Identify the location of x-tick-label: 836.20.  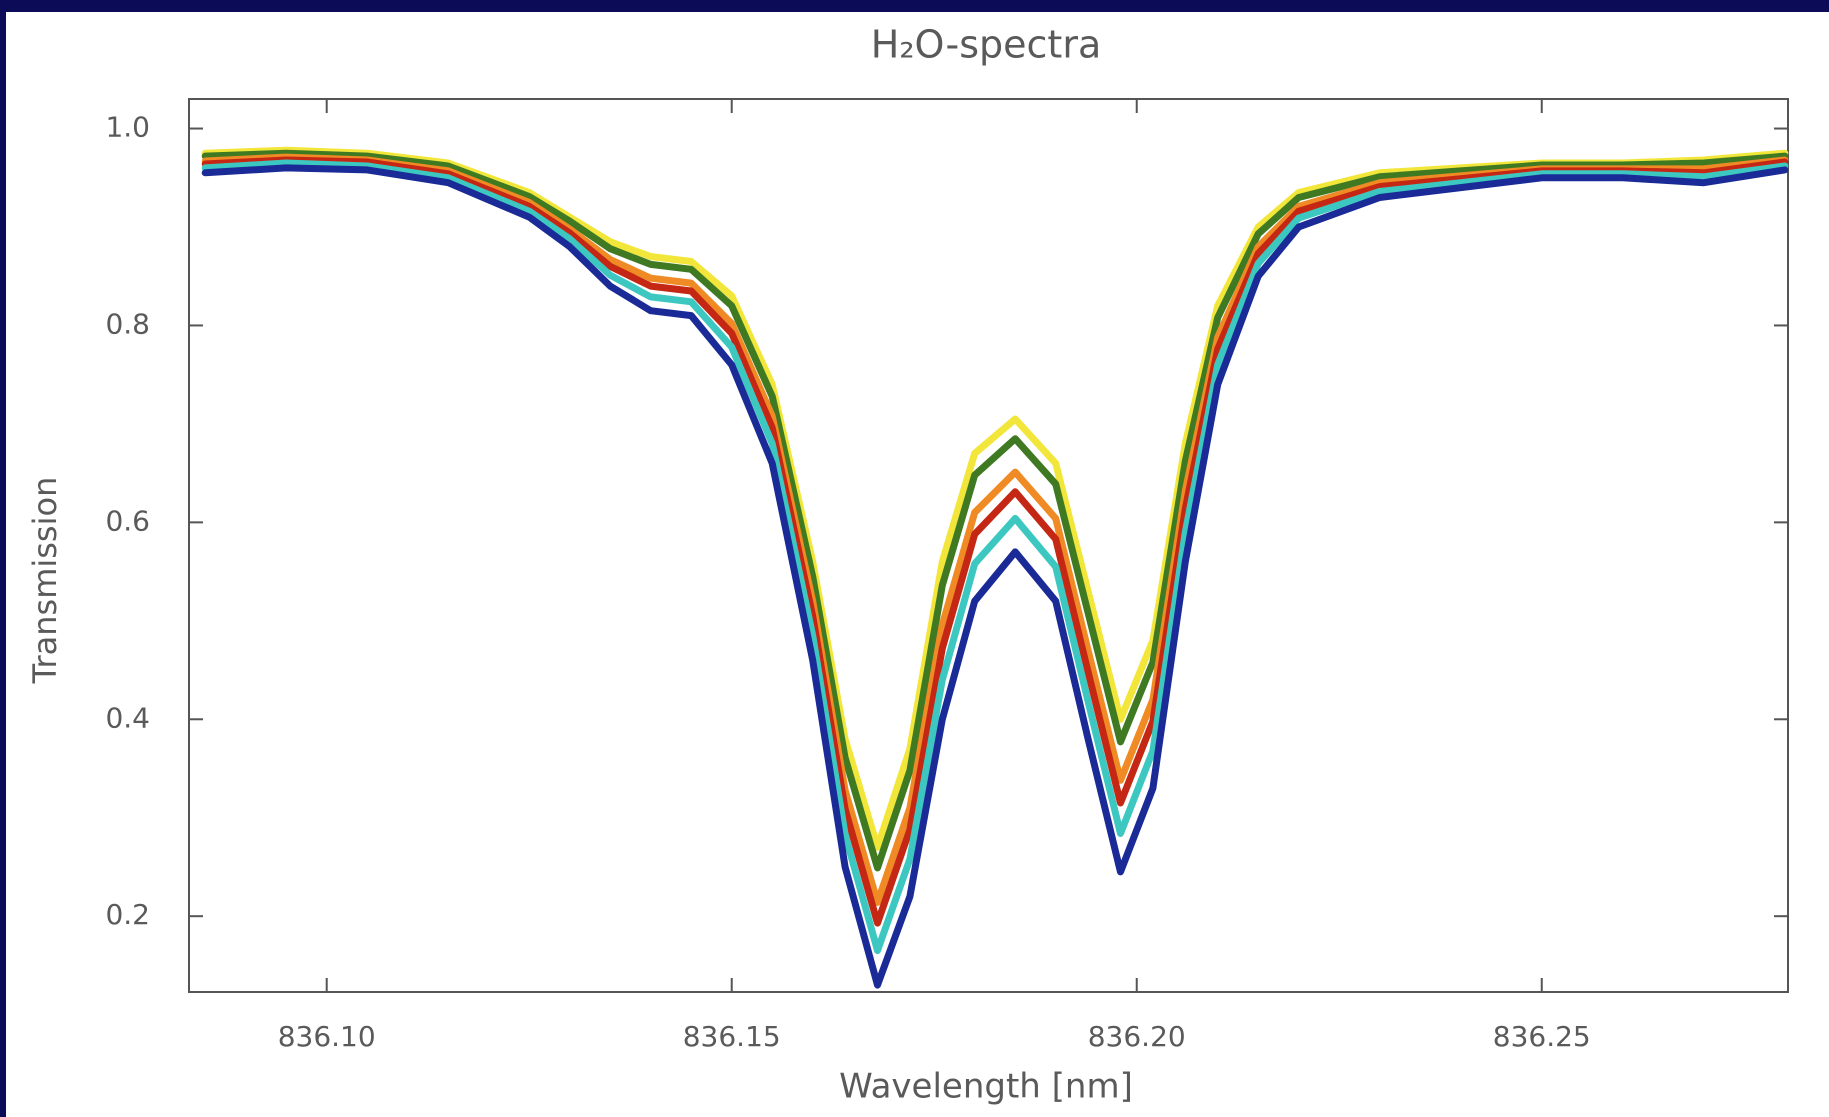
(1137, 1036).